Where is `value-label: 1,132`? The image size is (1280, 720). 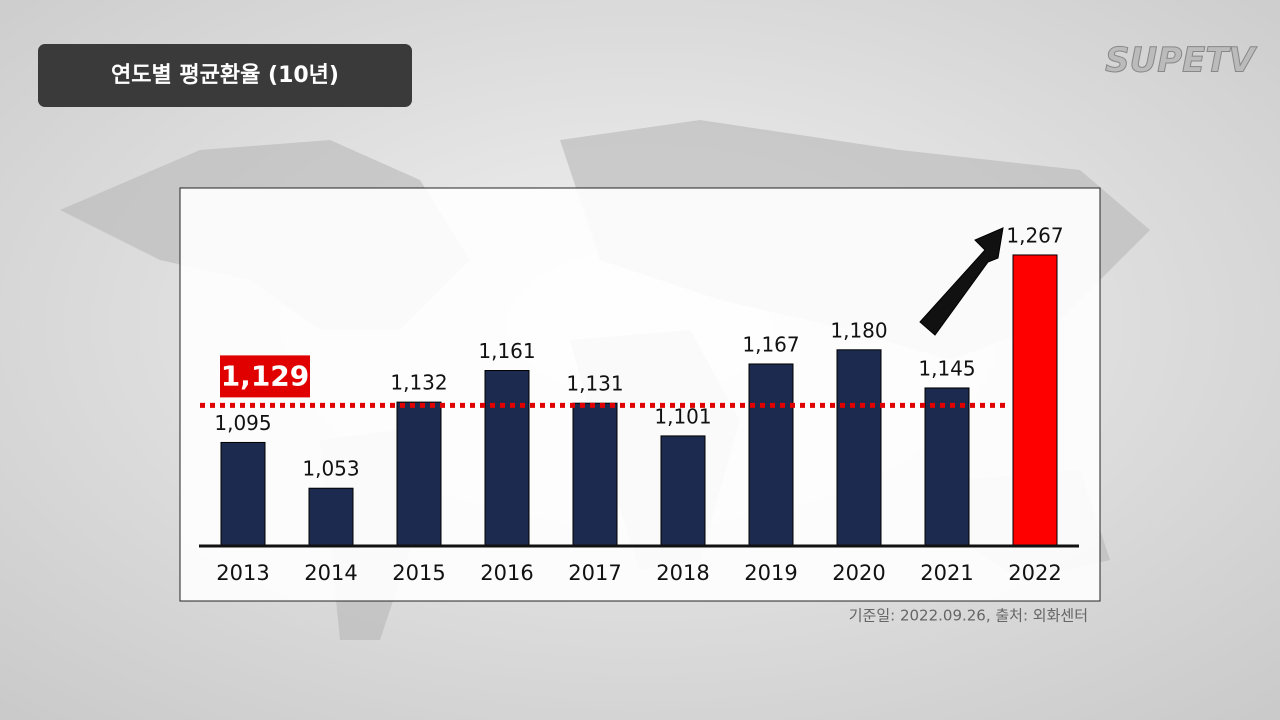
value-label: 1,132 is located at coordinates (418, 383).